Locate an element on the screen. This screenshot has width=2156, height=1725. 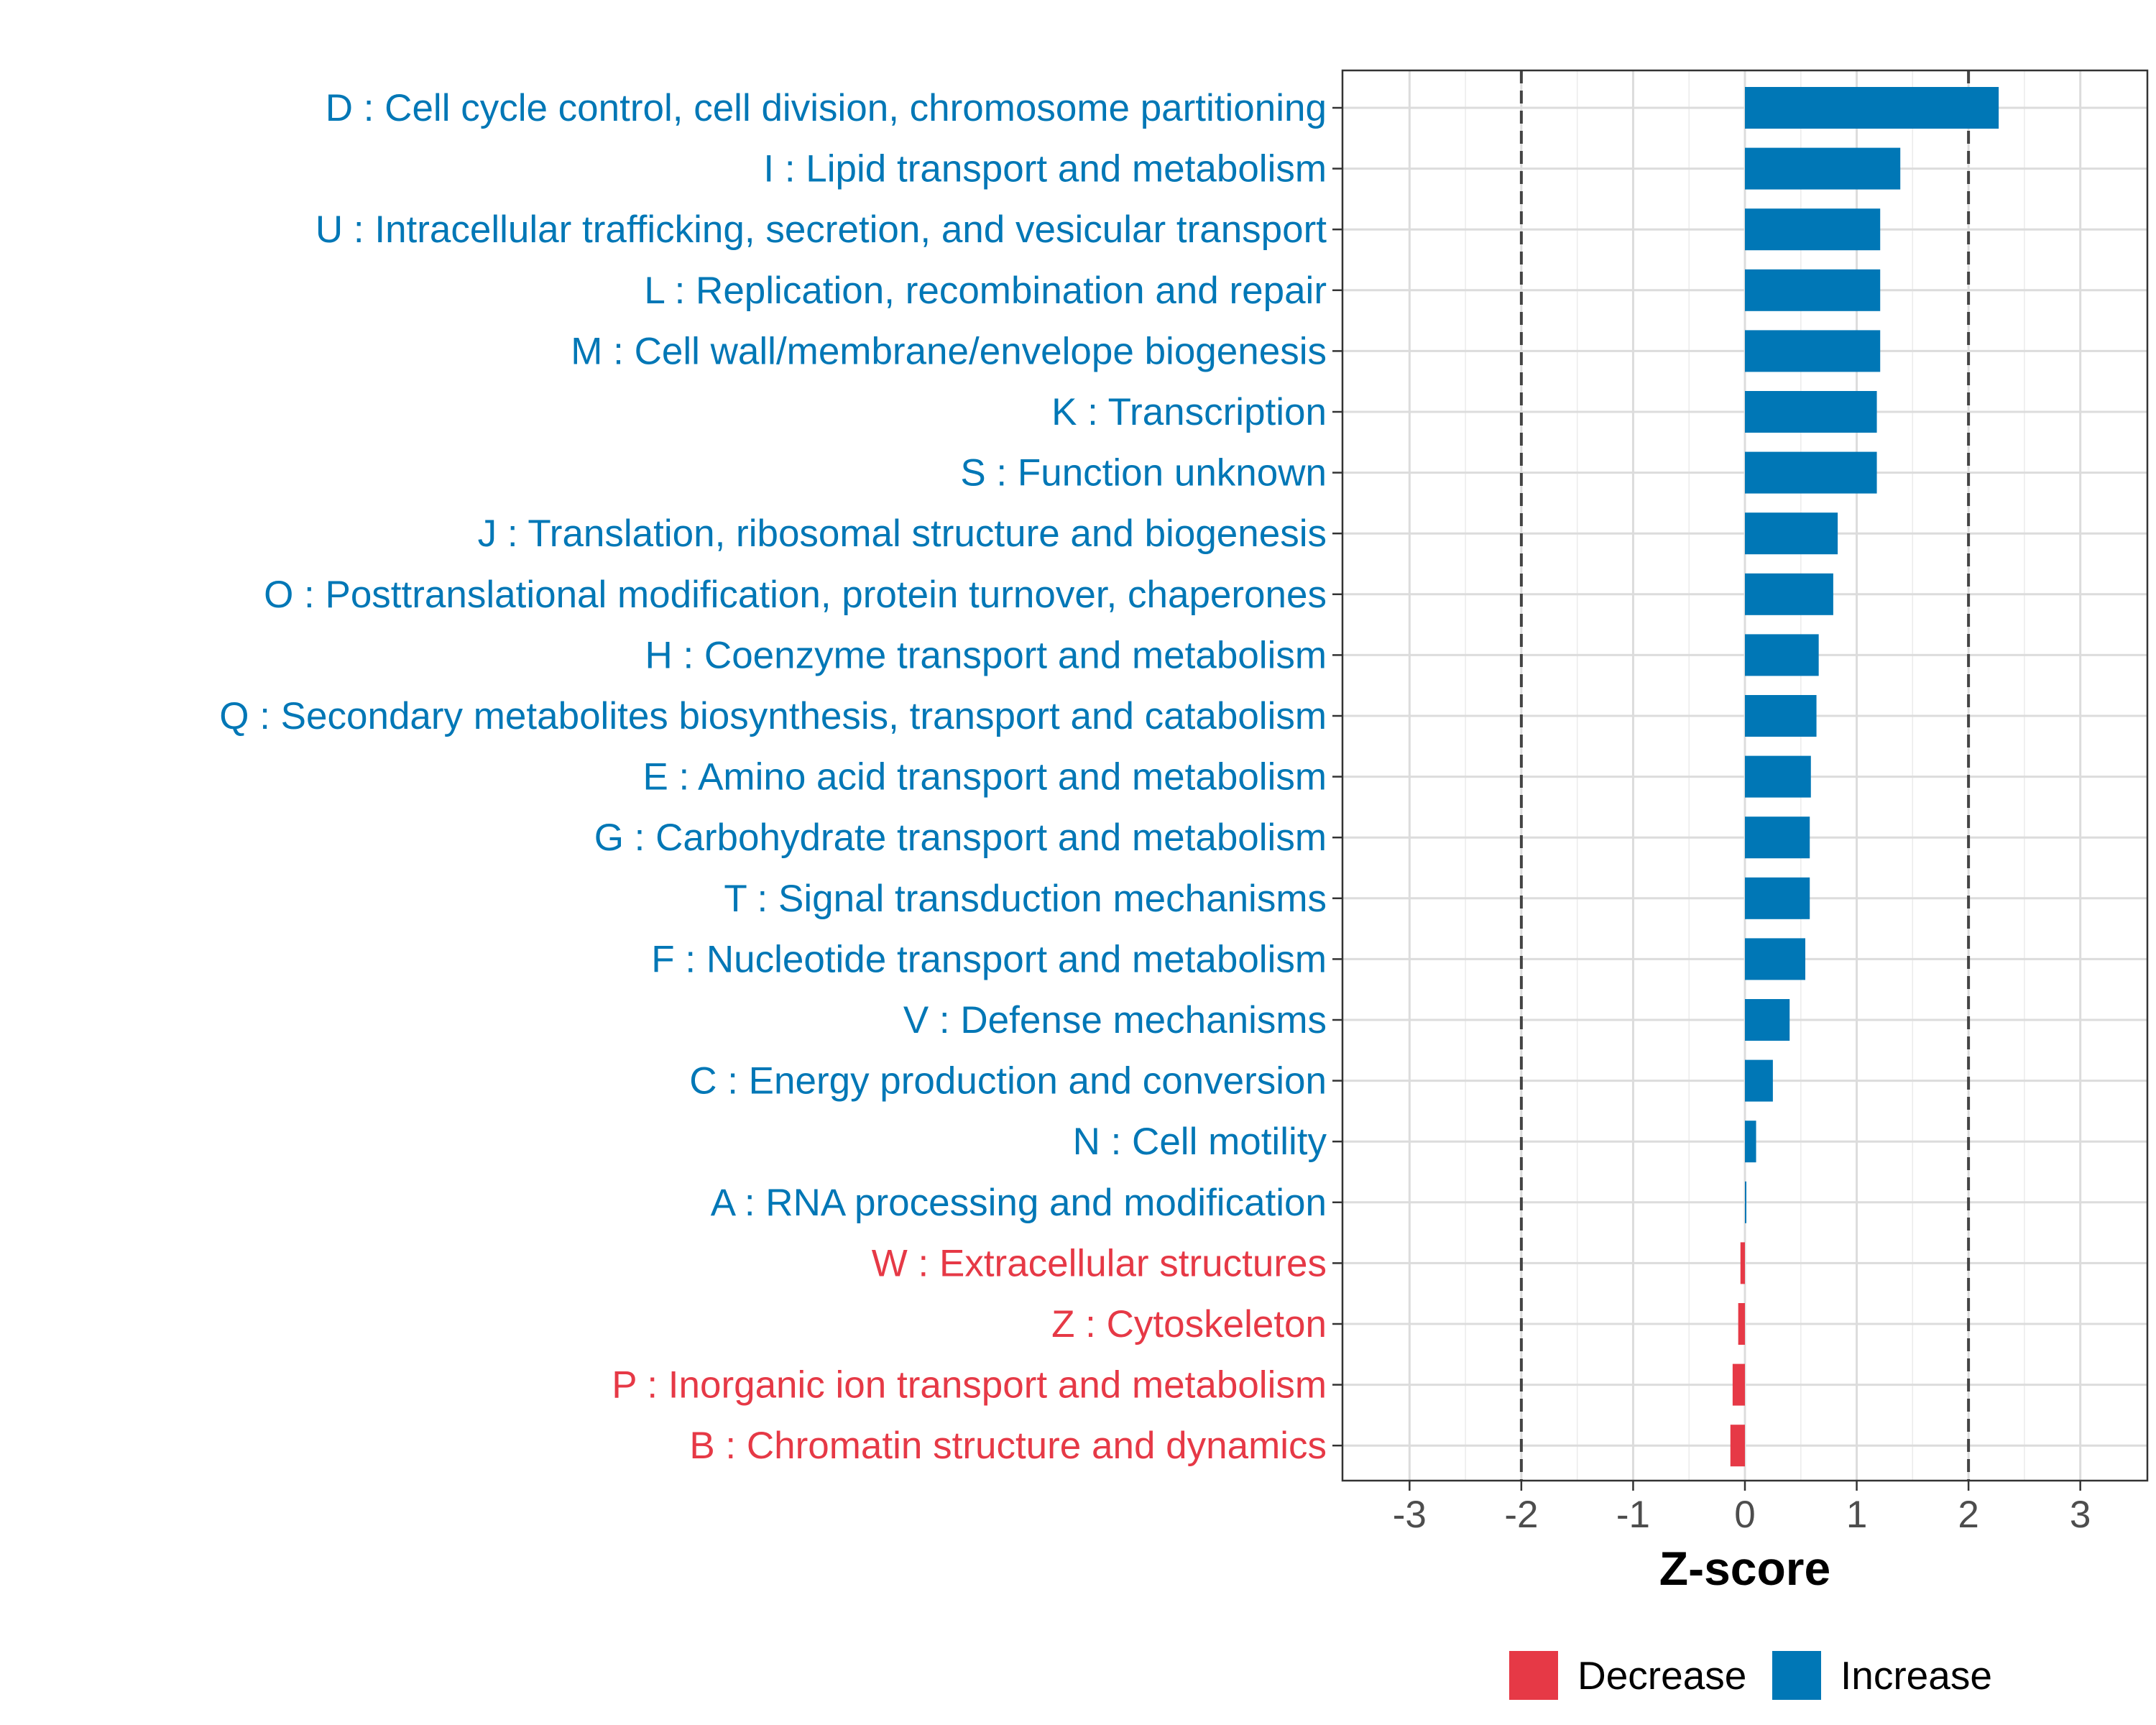
category-label: S : Function unknown is located at coordinates (1143, 473).